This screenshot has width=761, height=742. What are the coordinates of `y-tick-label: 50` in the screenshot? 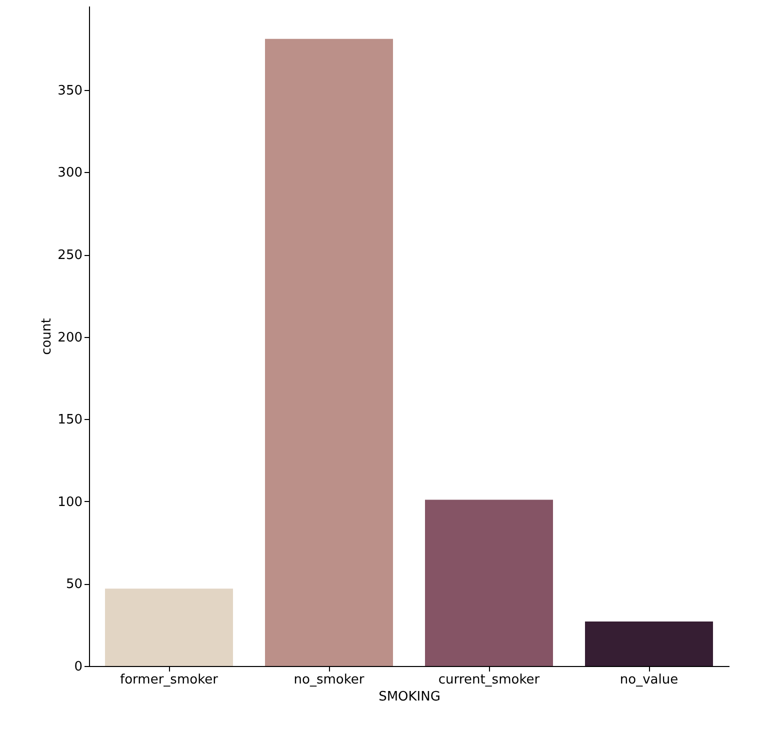 It's located at (74, 584).